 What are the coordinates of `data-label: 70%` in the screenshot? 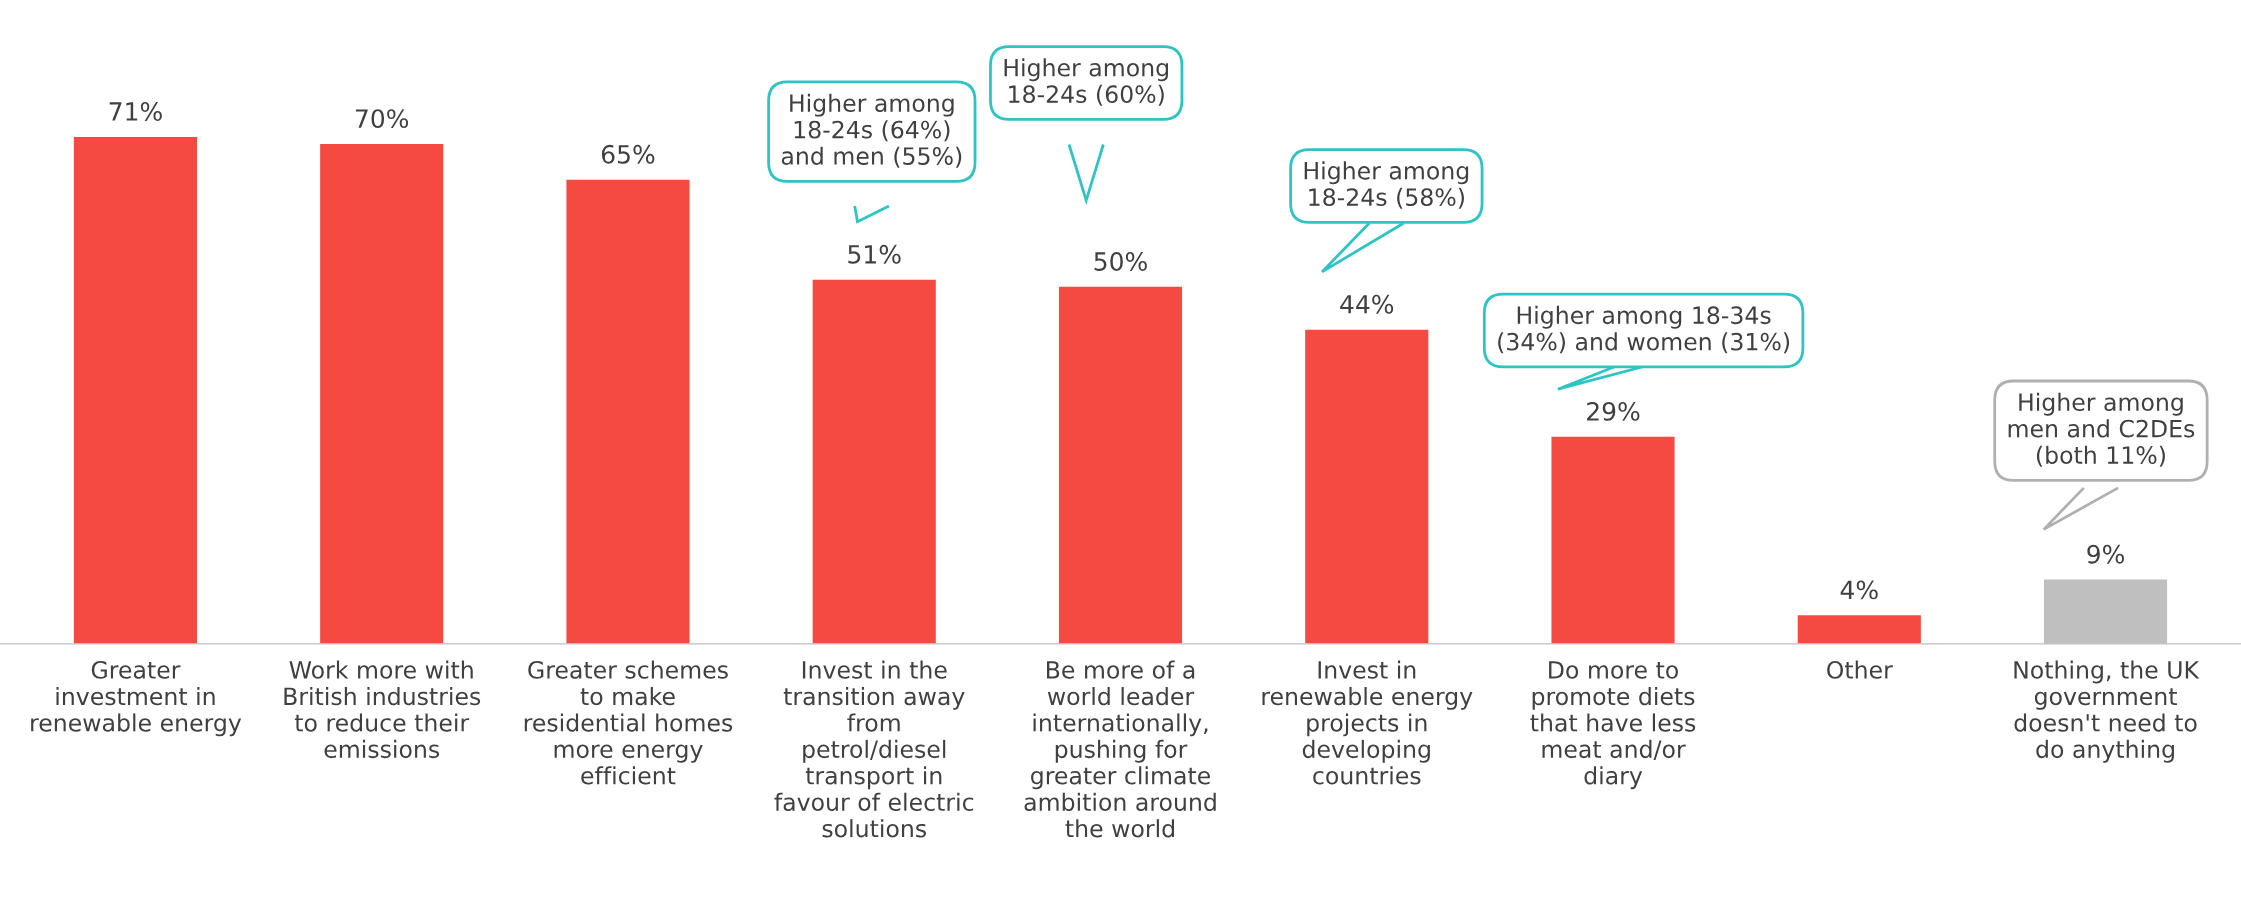 It's located at (382, 119).